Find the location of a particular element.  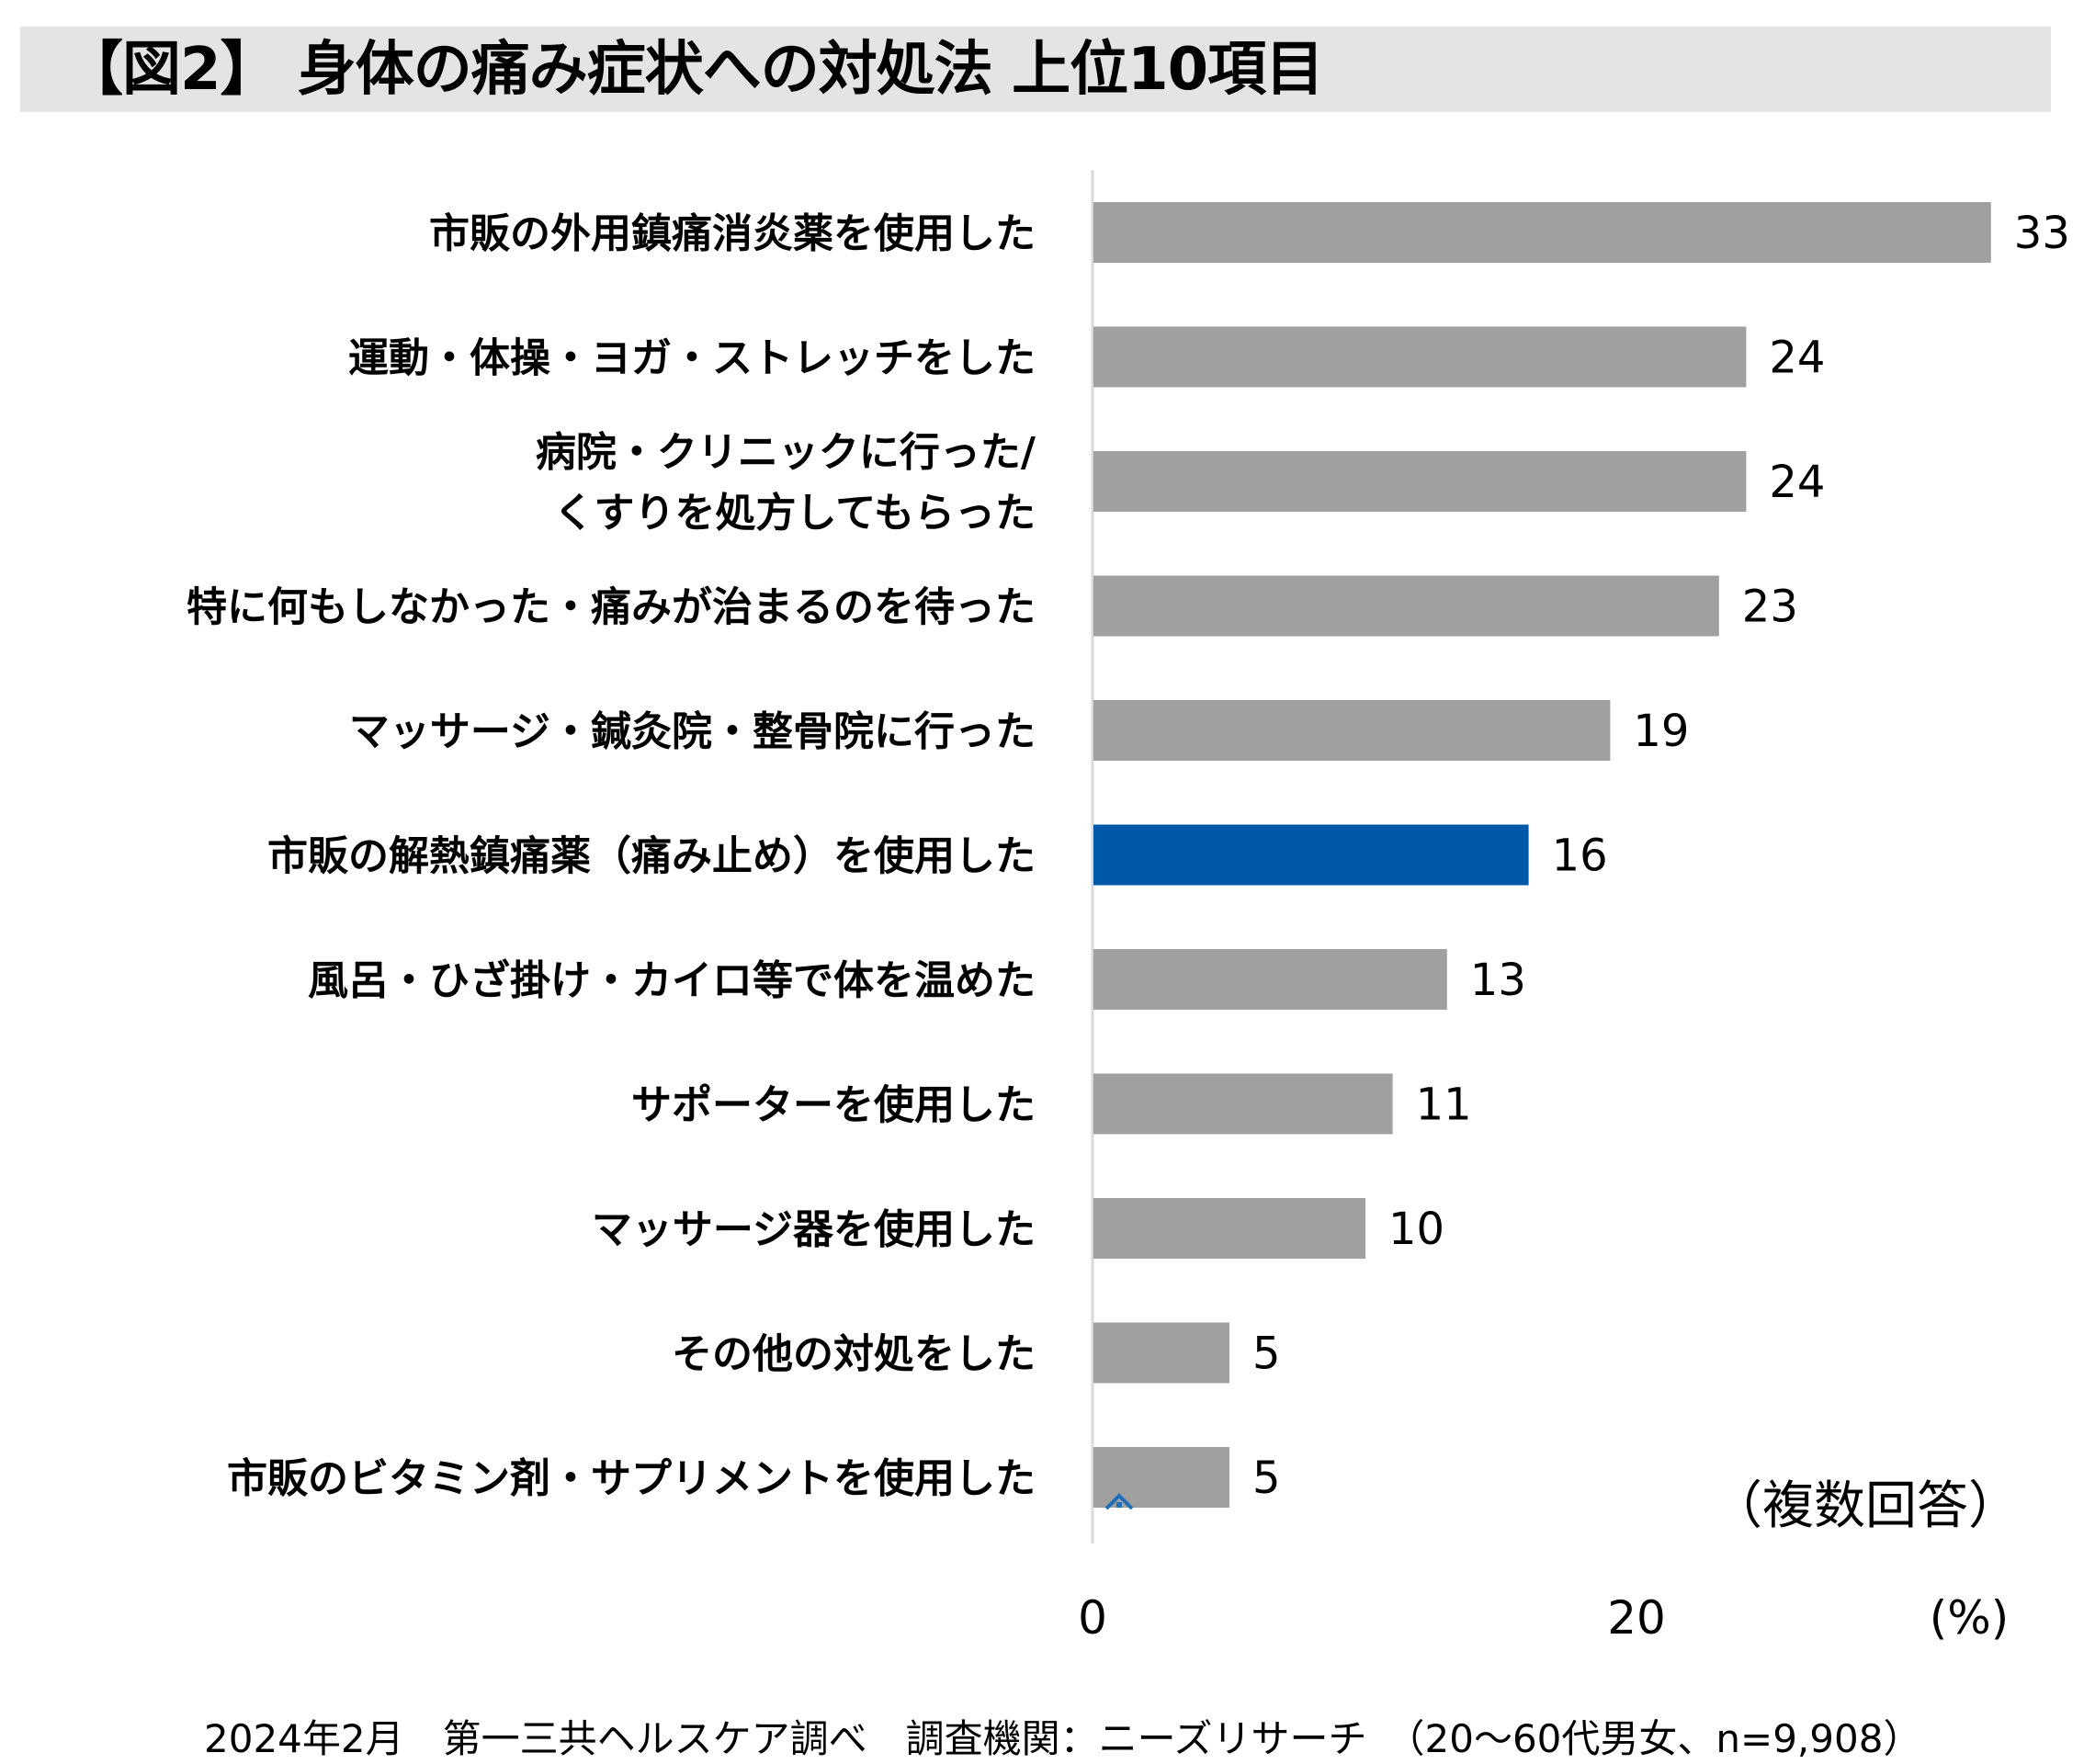

data-label: 19 is located at coordinates (1661, 731).